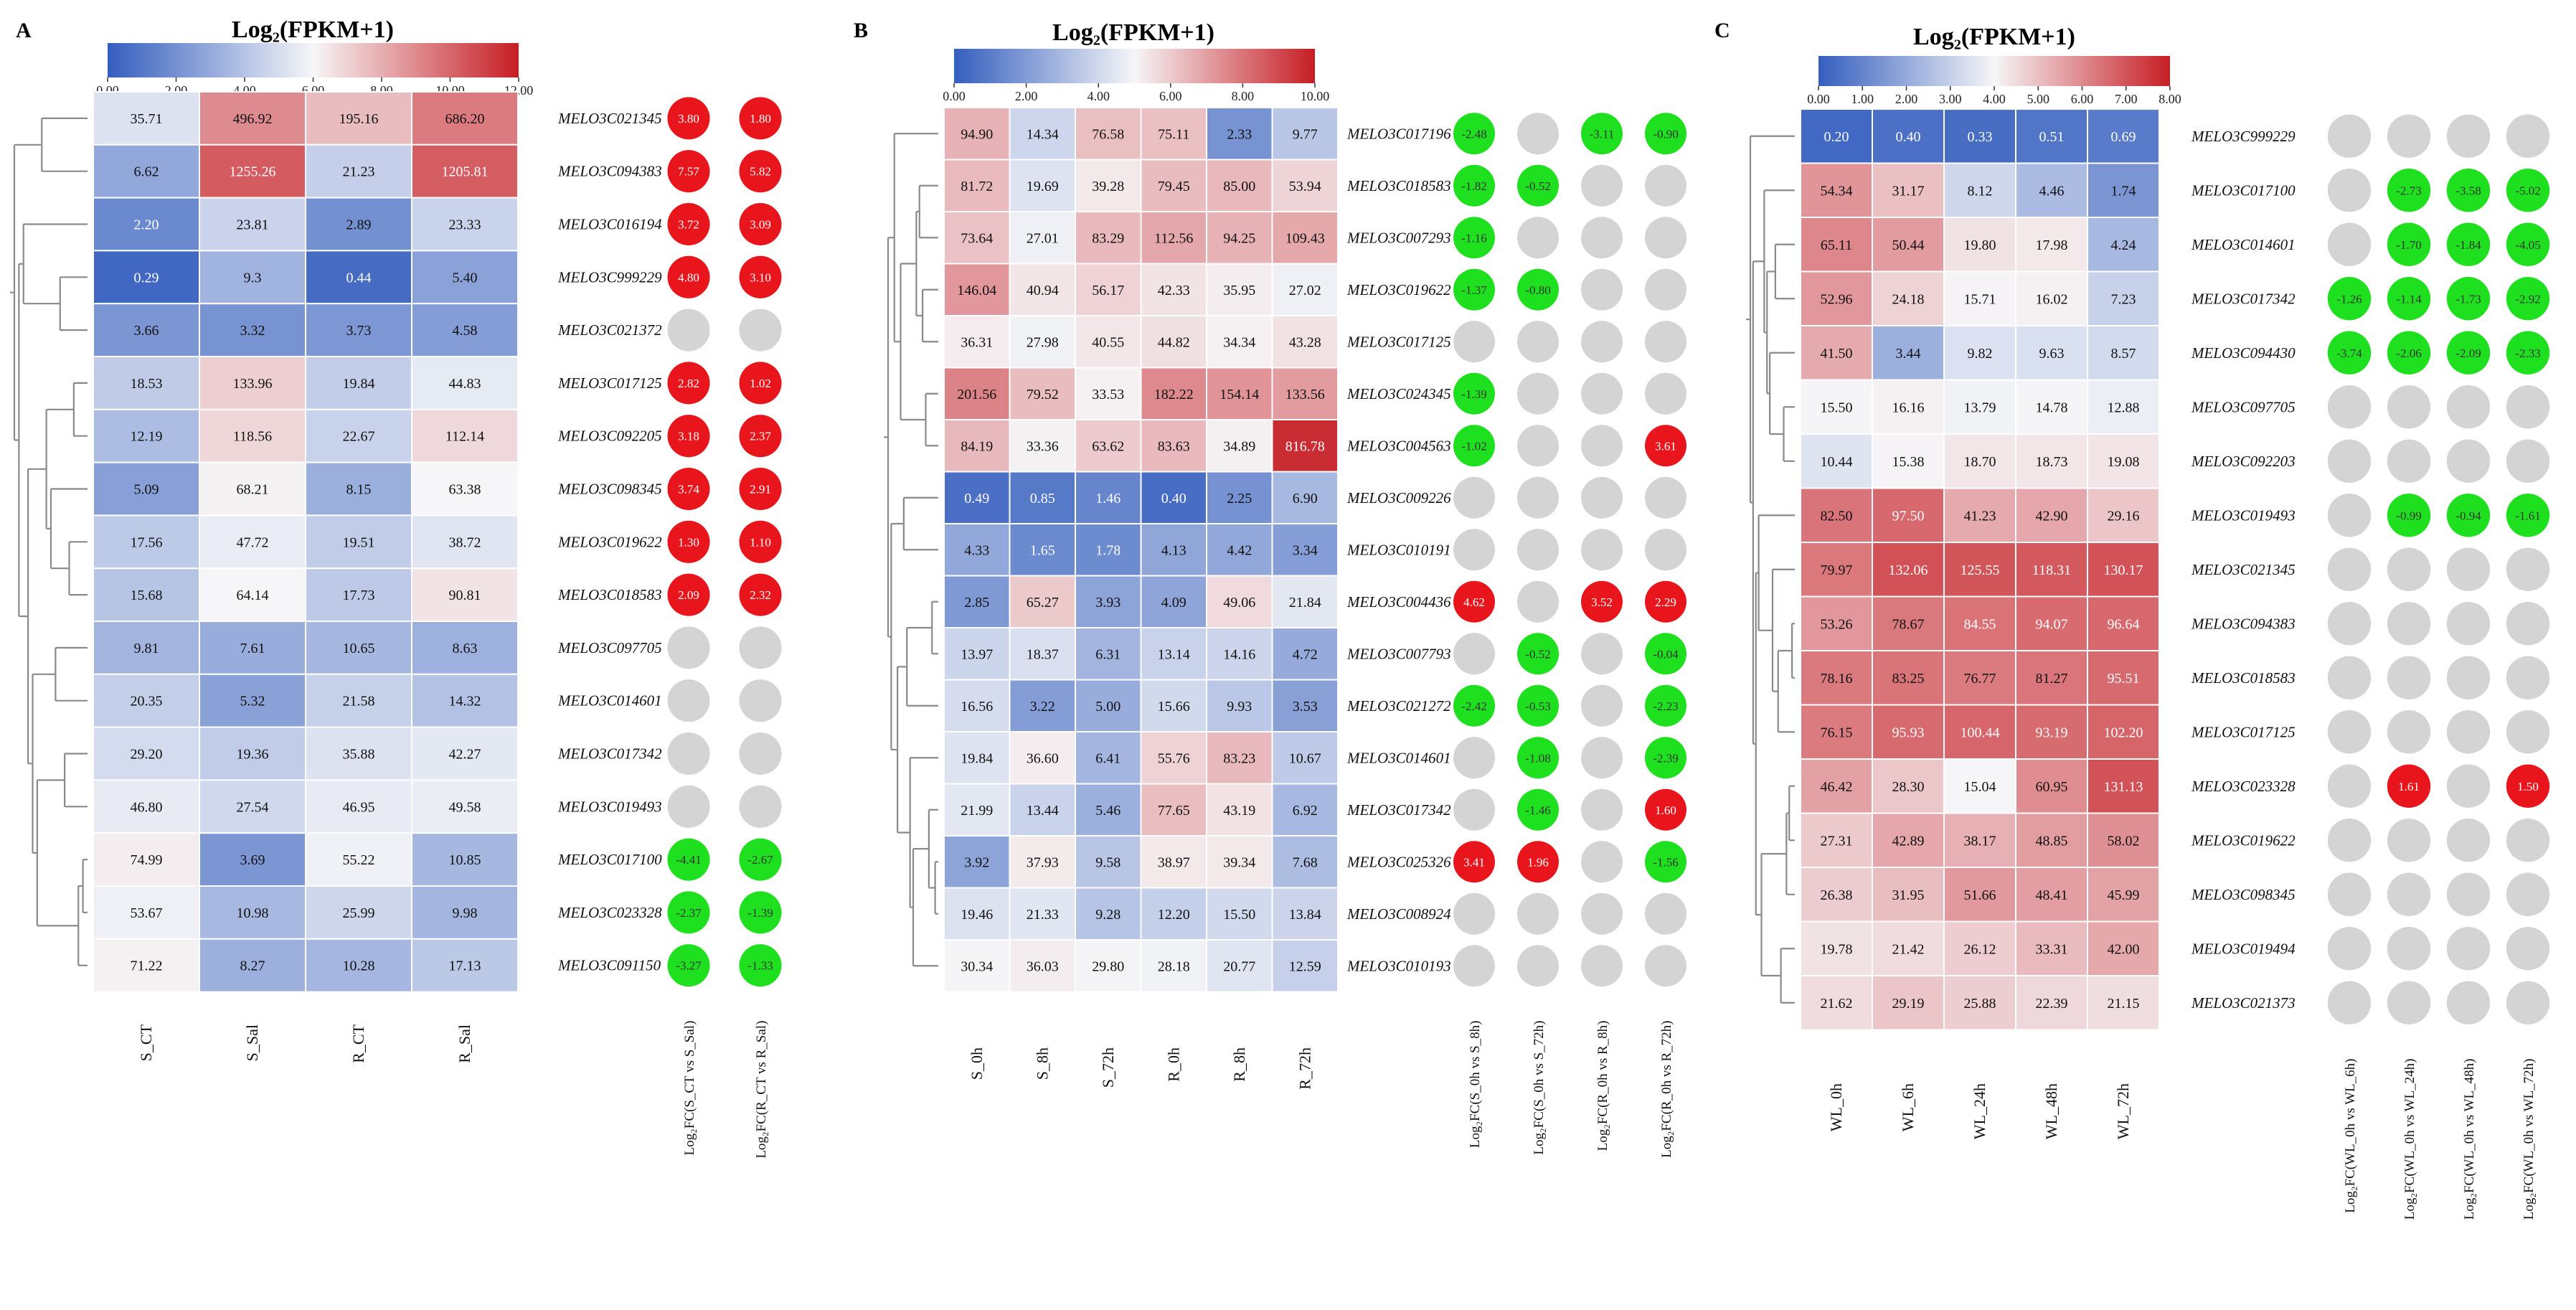 The width and height of the screenshot is (2576, 1310). I want to click on gene-label: MELO3C009226, so click(1398, 498).